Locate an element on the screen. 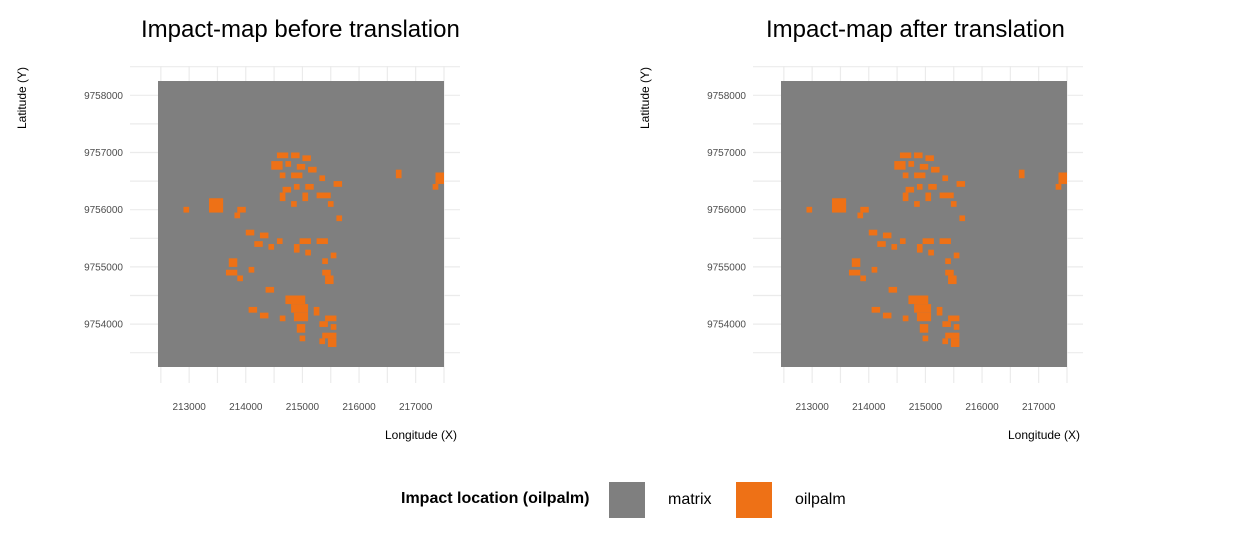  x-tick-label: 217000 is located at coordinates (416, 407).